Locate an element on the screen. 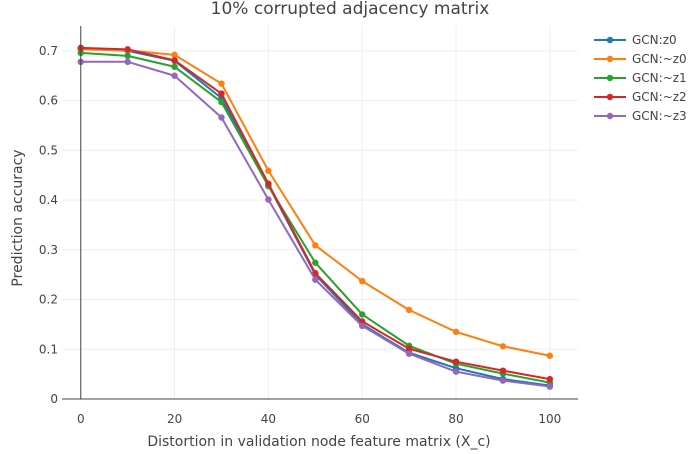  y-tick-label: 0.4 is located at coordinates (48, 200).